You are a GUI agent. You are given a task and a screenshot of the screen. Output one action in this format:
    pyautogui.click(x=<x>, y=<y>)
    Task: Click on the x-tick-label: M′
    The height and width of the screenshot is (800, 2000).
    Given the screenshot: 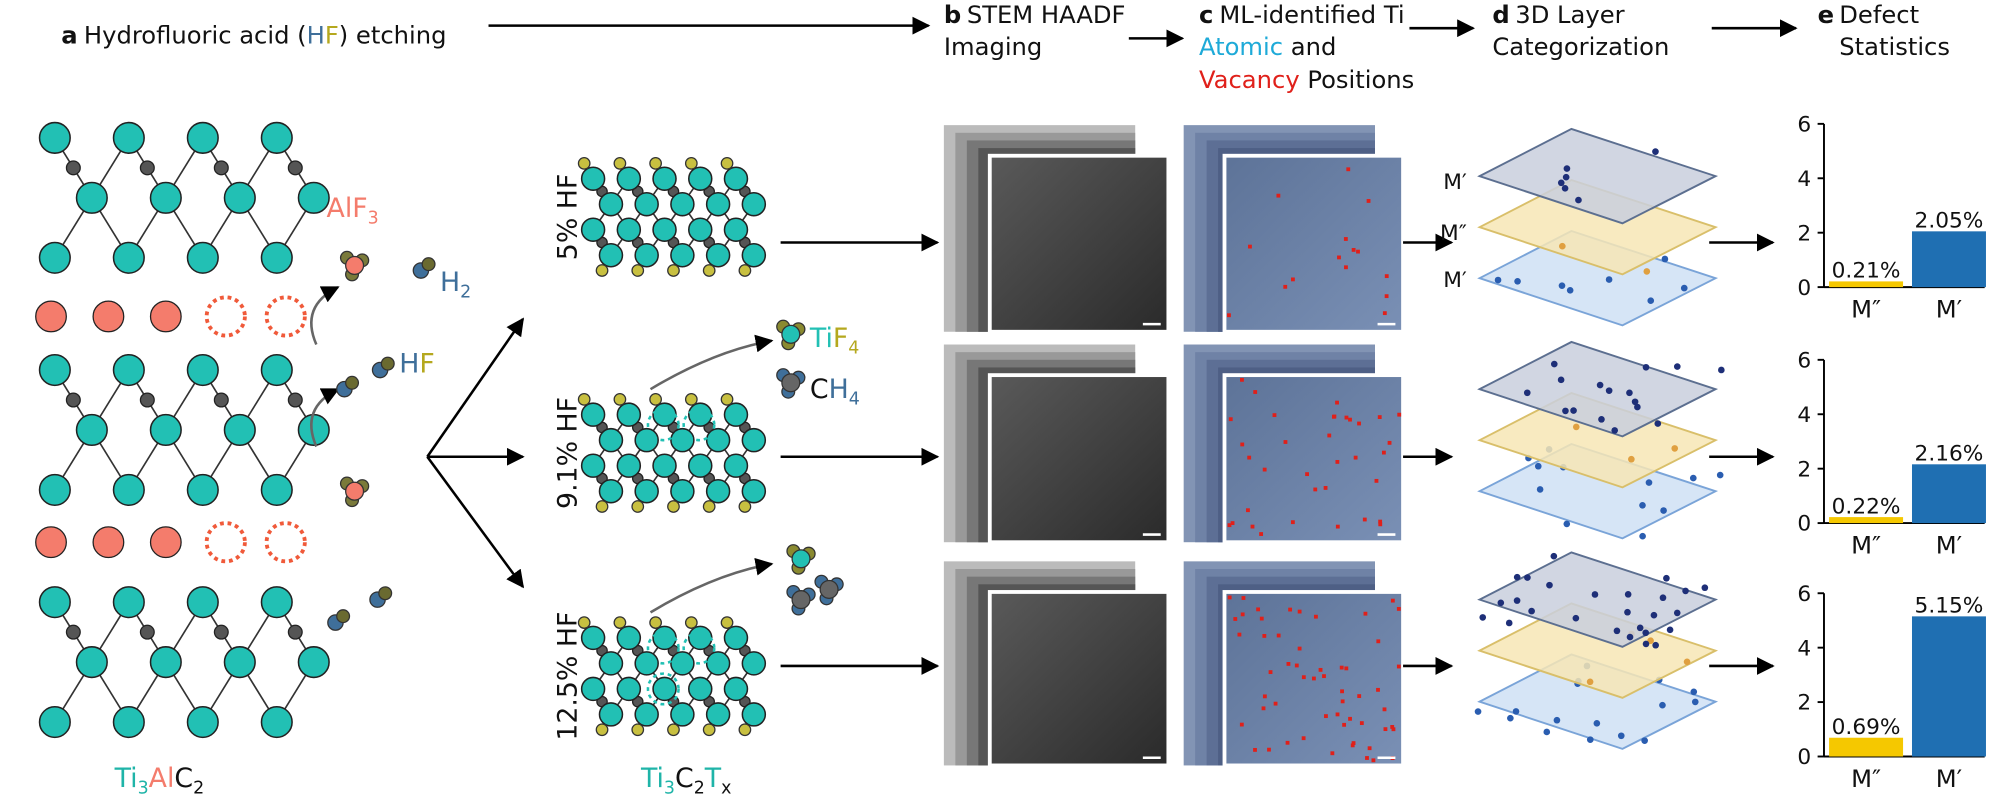 What is the action you would take?
    pyautogui.click(x=1949, y=310)
    